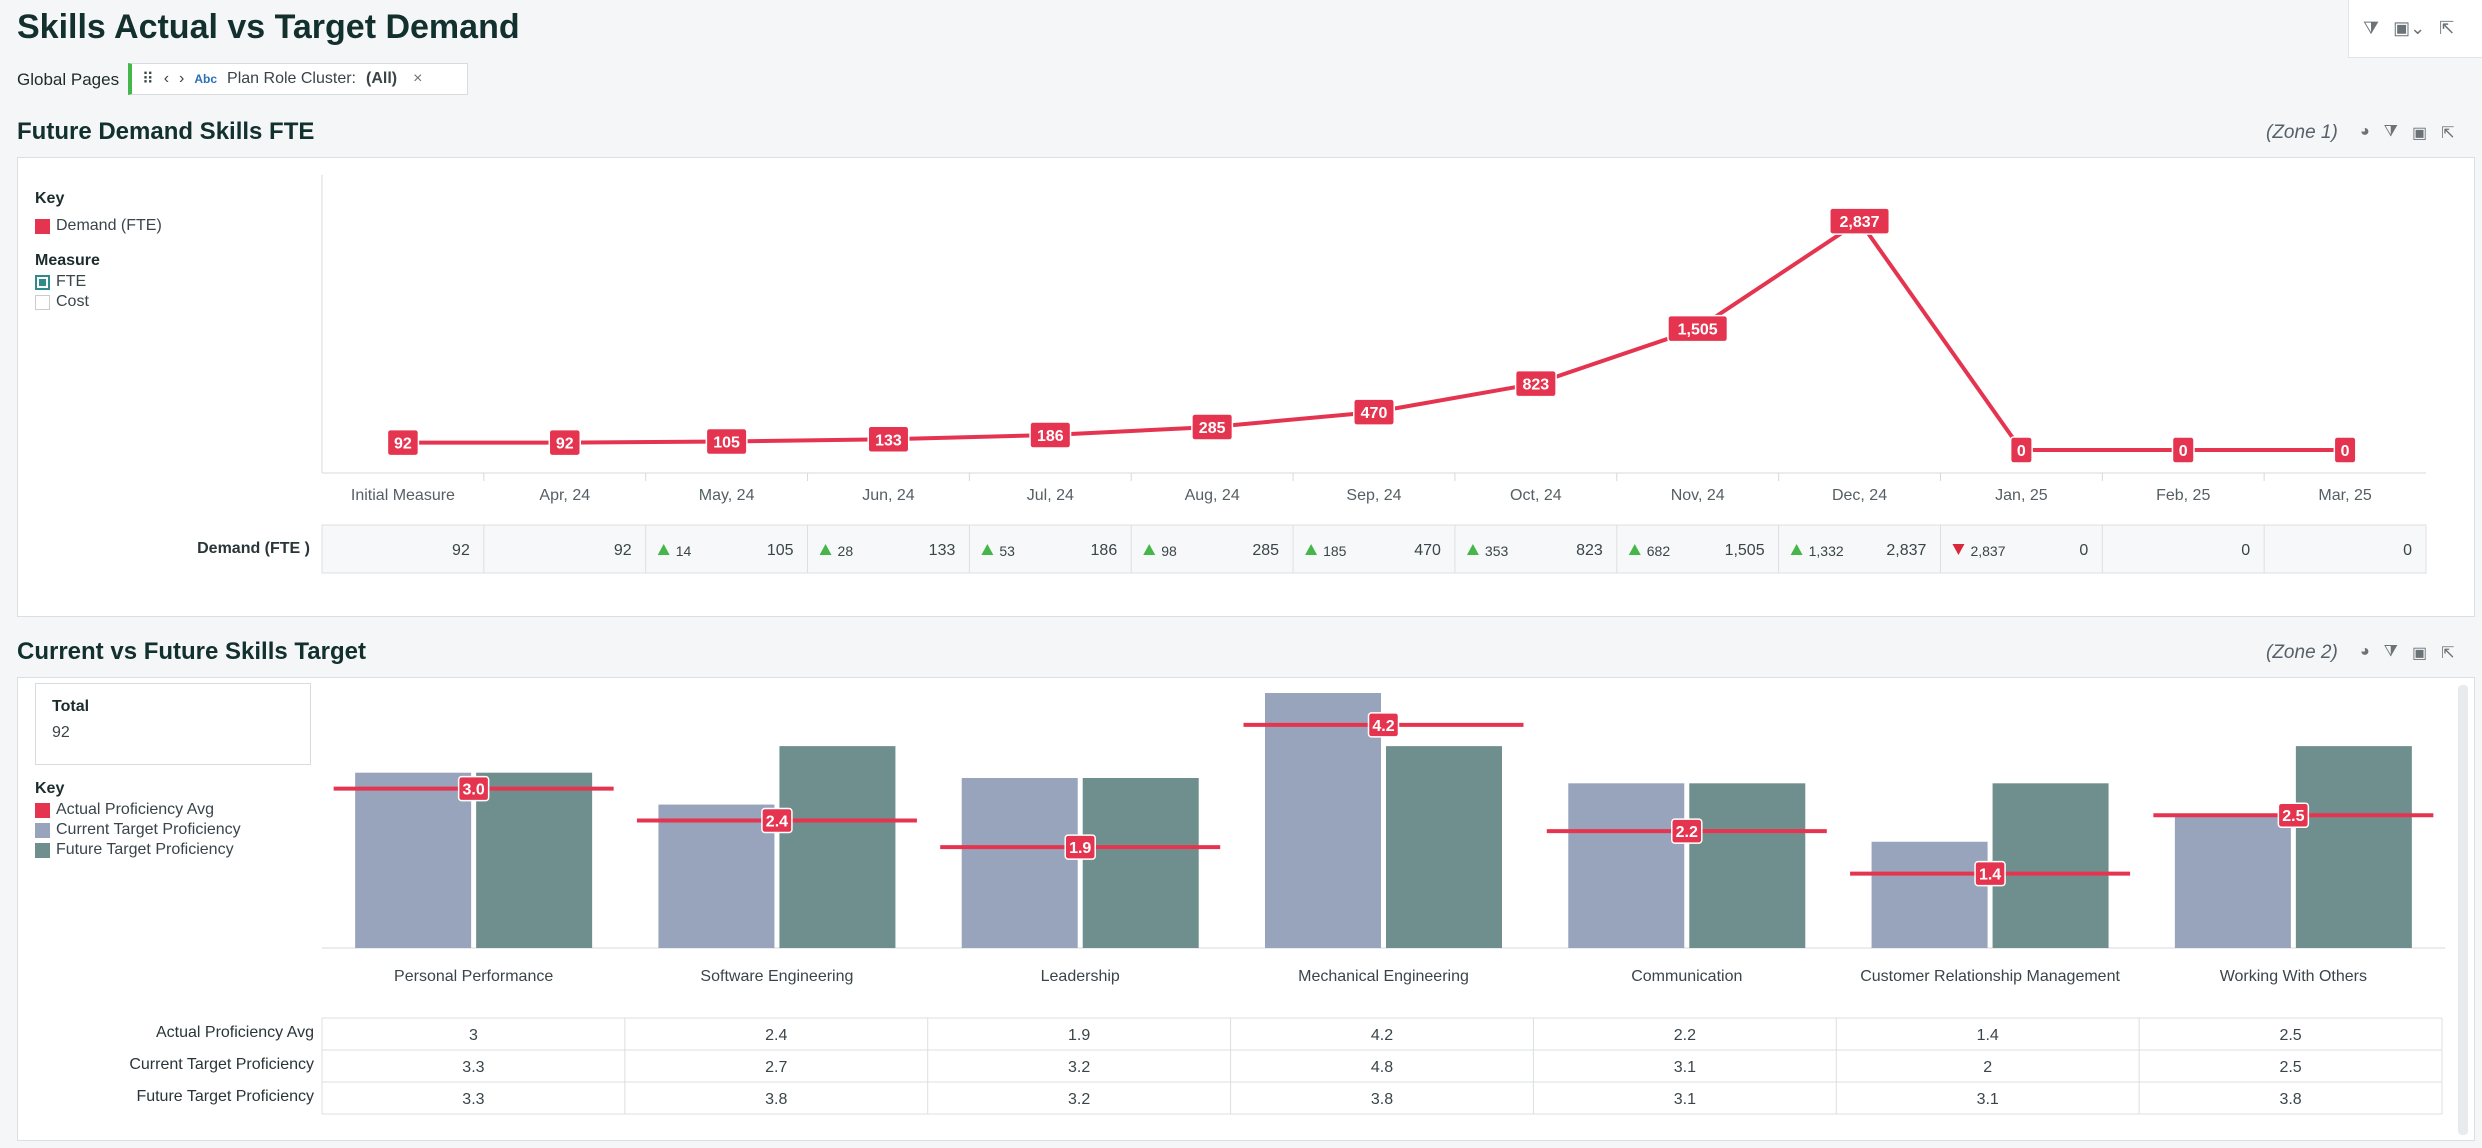 The height and width of the screenshot is (1148, 2482). I want to click on data-point-marker: 92, so click(403, 442).